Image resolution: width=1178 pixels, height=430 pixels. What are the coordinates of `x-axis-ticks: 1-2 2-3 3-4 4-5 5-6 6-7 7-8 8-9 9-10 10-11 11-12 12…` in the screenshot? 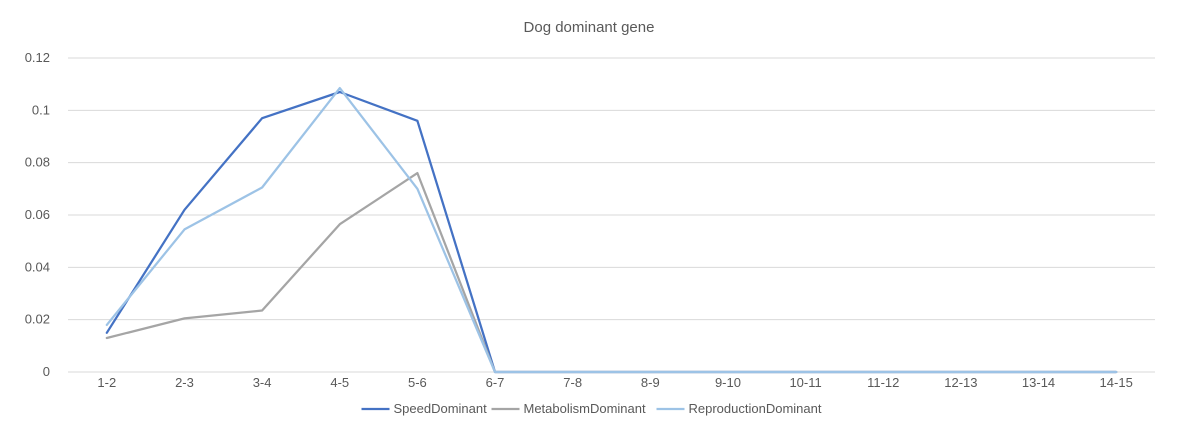 It's located at (614, 382).